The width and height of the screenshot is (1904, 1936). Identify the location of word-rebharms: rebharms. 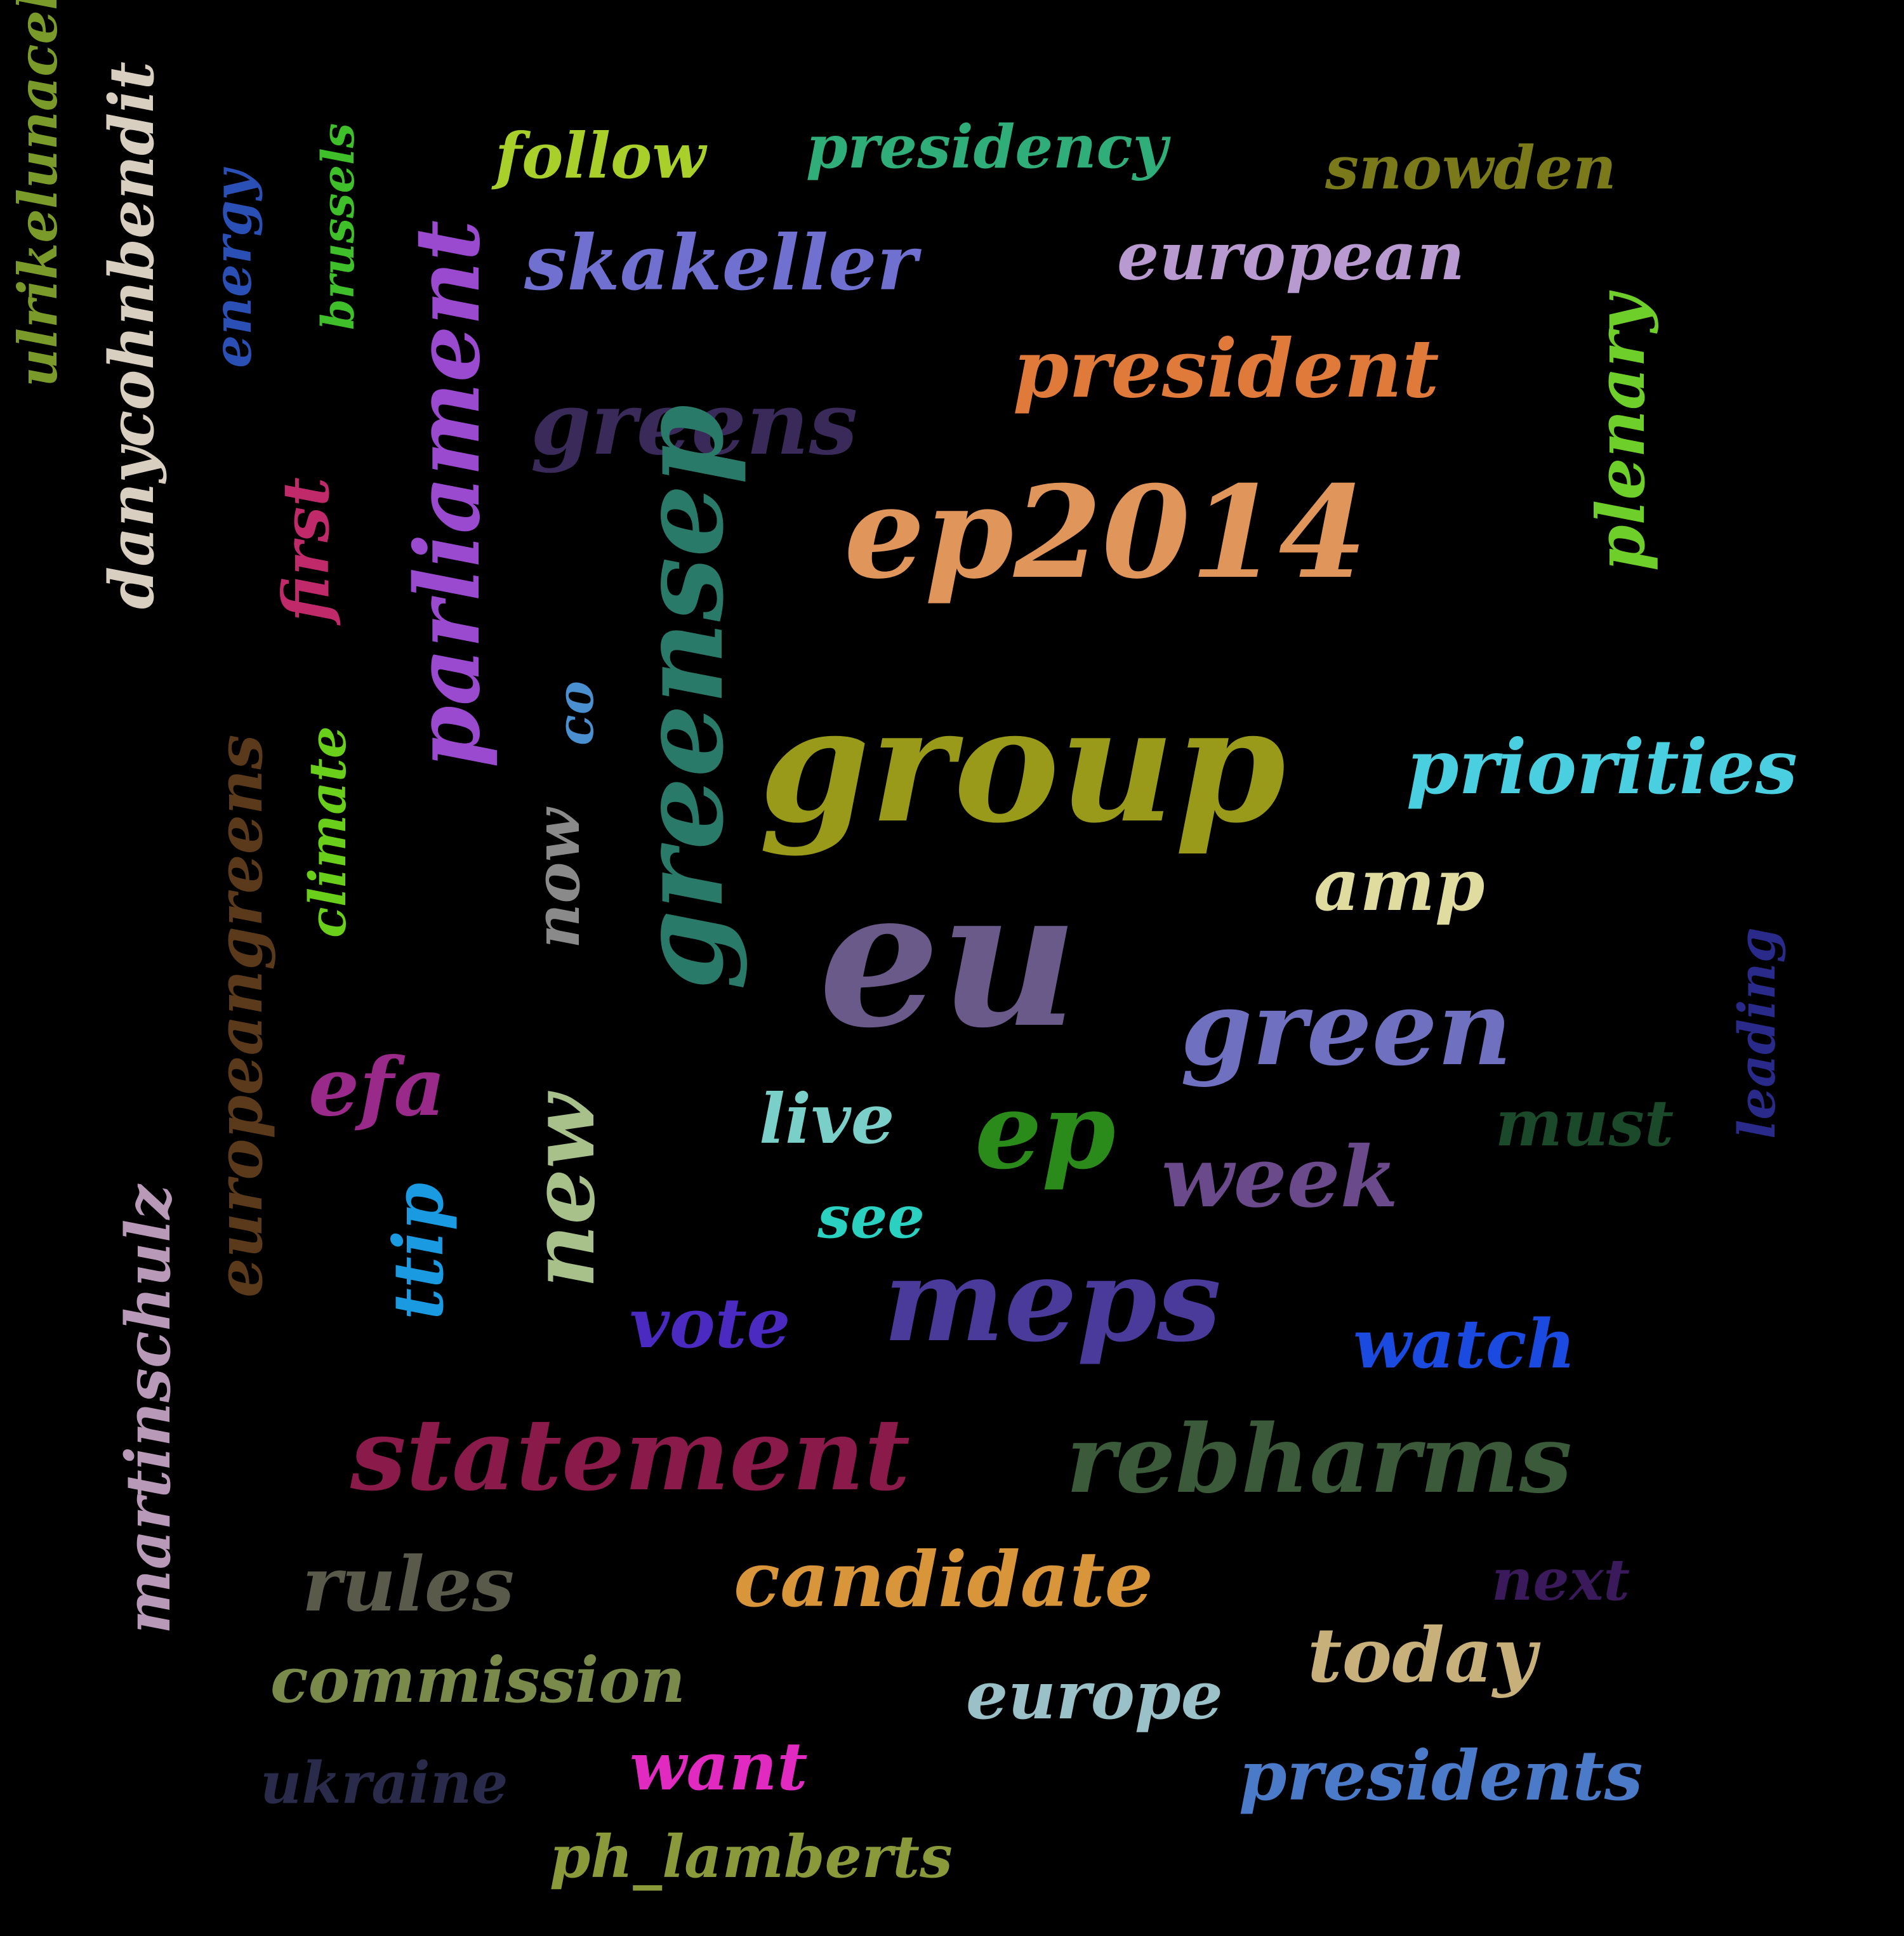
(1319, 1459).